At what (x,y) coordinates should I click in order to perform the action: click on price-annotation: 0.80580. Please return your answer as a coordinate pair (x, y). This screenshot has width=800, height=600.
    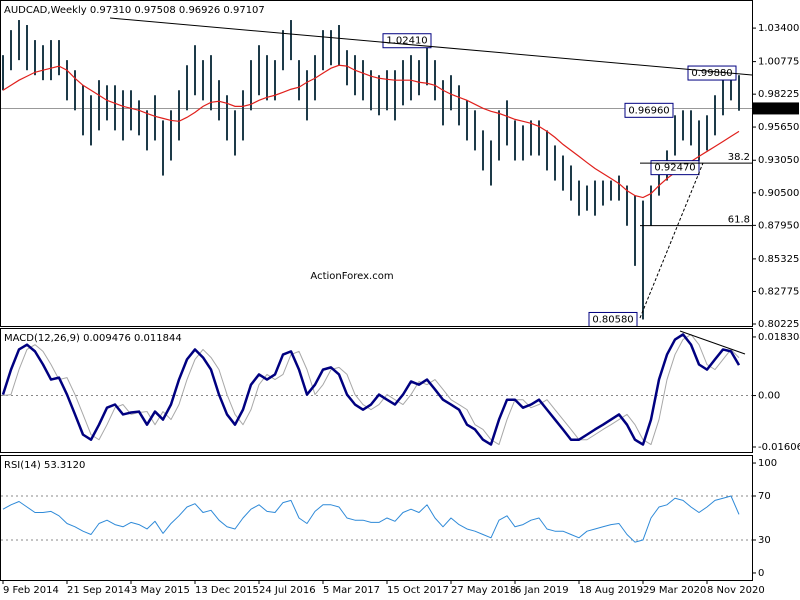
    Looking at the image, I should click on (612, 319).